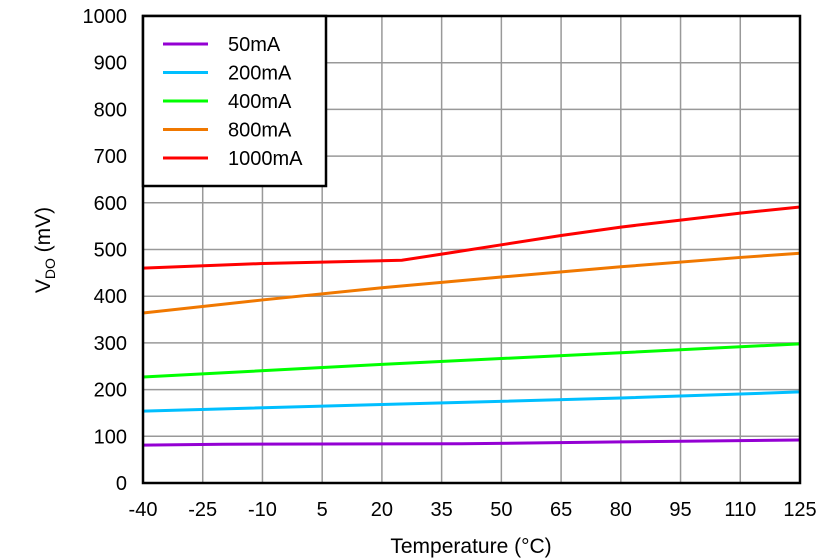 This screenshot has height=559, width=839. I want to click on y-tick-label: 1000, so click(105, 17).